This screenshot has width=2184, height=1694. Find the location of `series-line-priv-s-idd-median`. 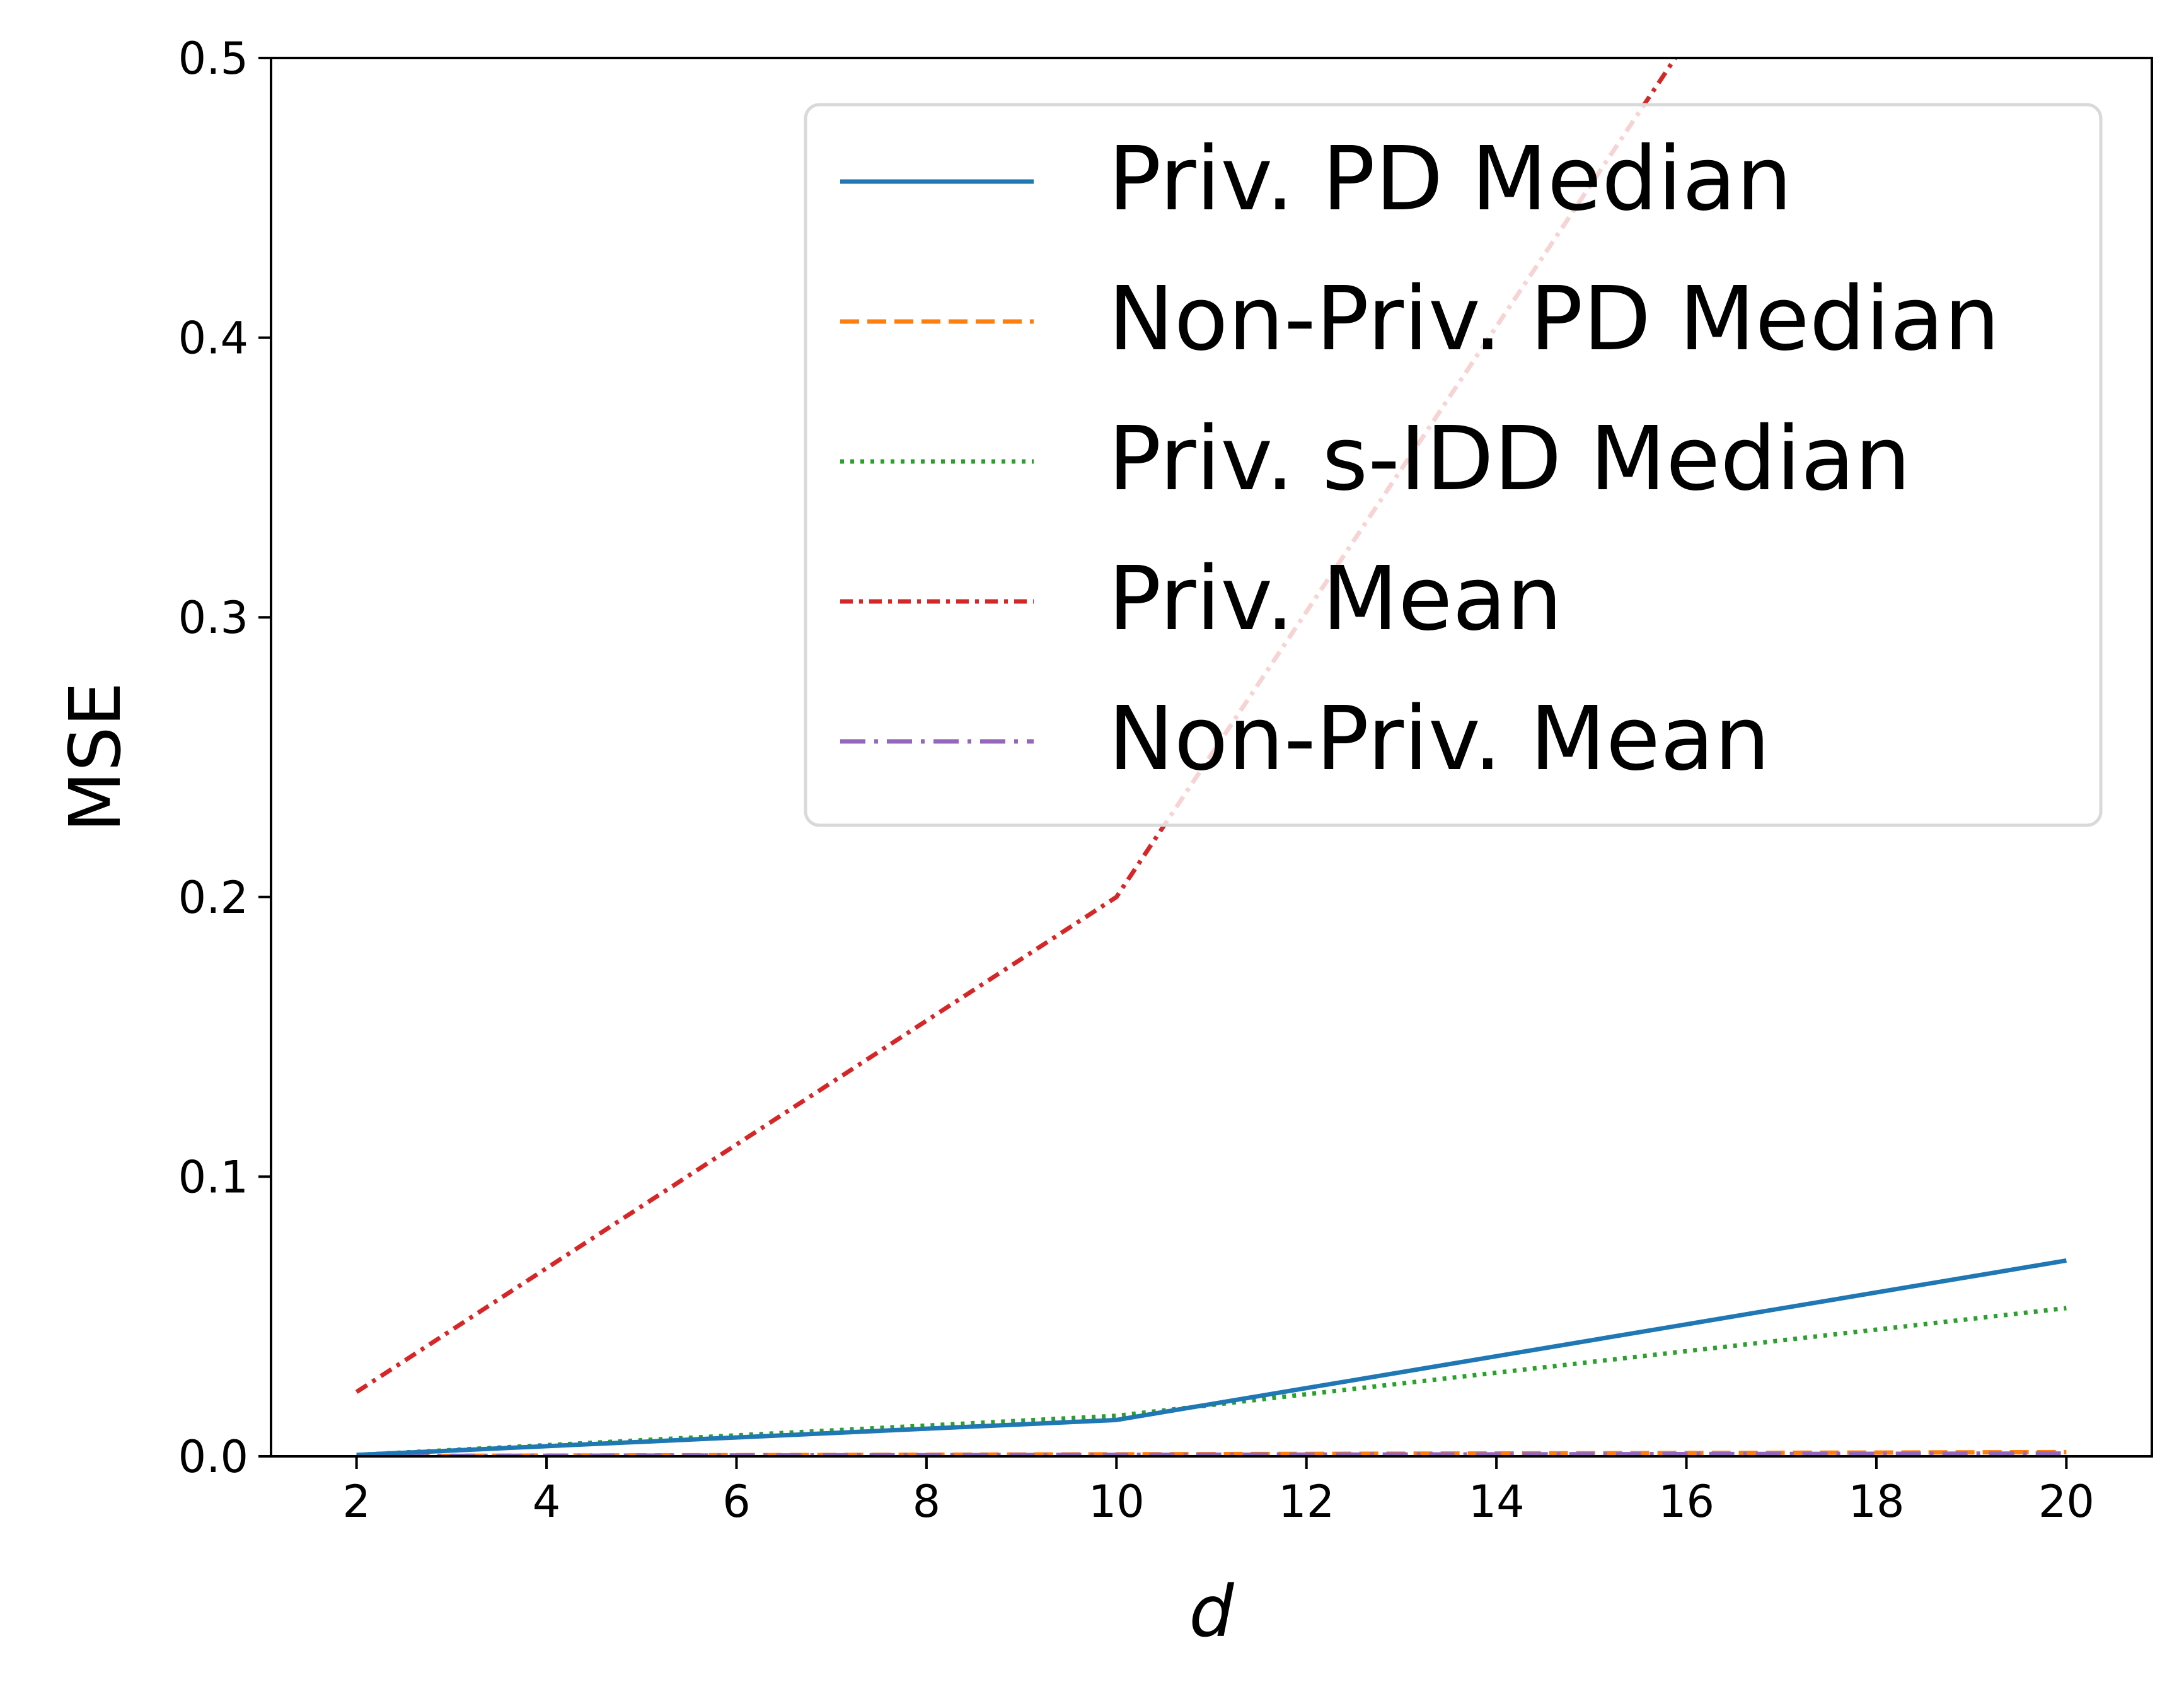

series-line-priv-s-idd-median is located at coordinates (1211, 1381).